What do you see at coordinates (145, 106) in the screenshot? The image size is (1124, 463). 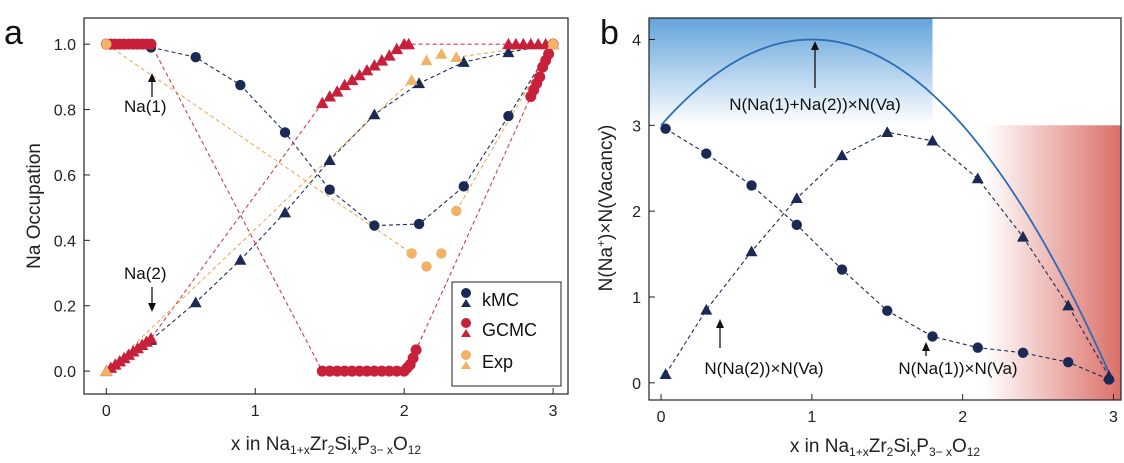 I see `svg-text: Na(1)` at bounding box center [145, 106].